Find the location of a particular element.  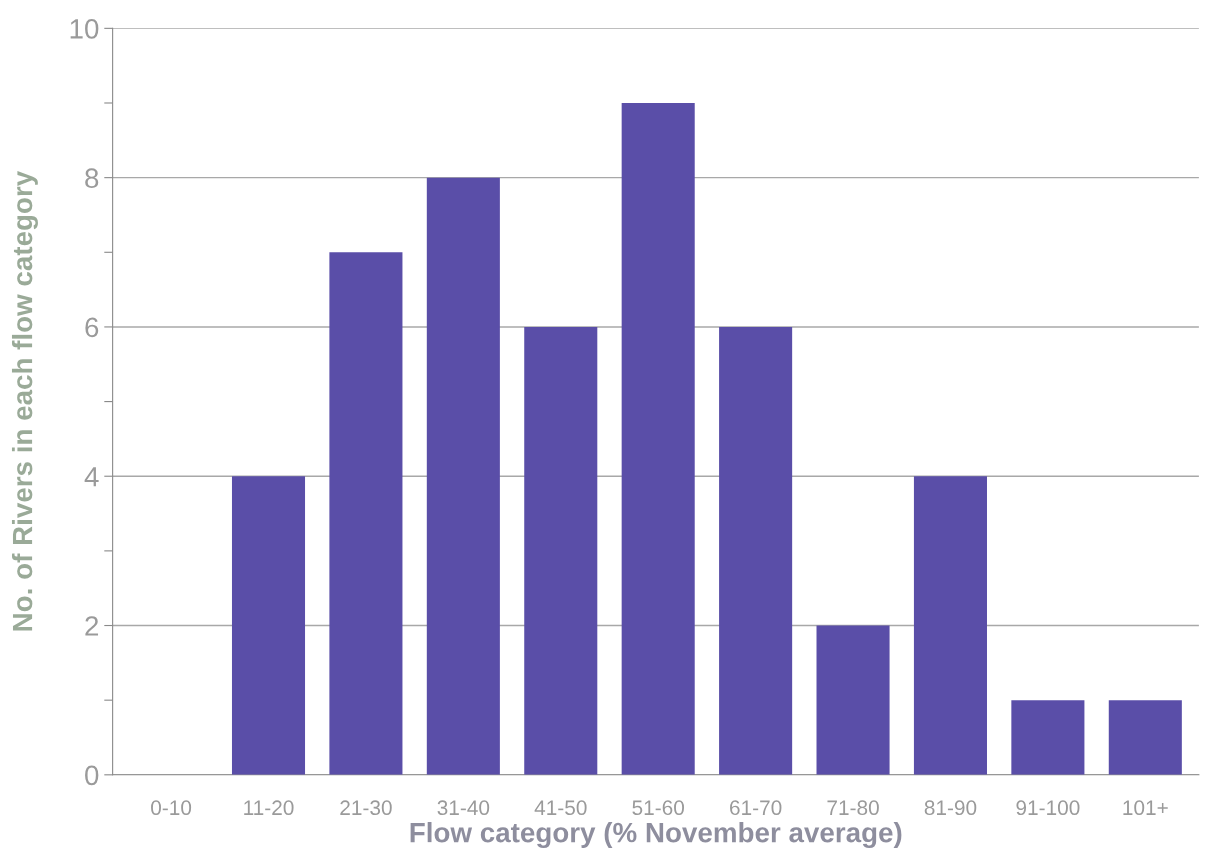

x-tick-label: 71-80 is located at coordinates (853, 808).